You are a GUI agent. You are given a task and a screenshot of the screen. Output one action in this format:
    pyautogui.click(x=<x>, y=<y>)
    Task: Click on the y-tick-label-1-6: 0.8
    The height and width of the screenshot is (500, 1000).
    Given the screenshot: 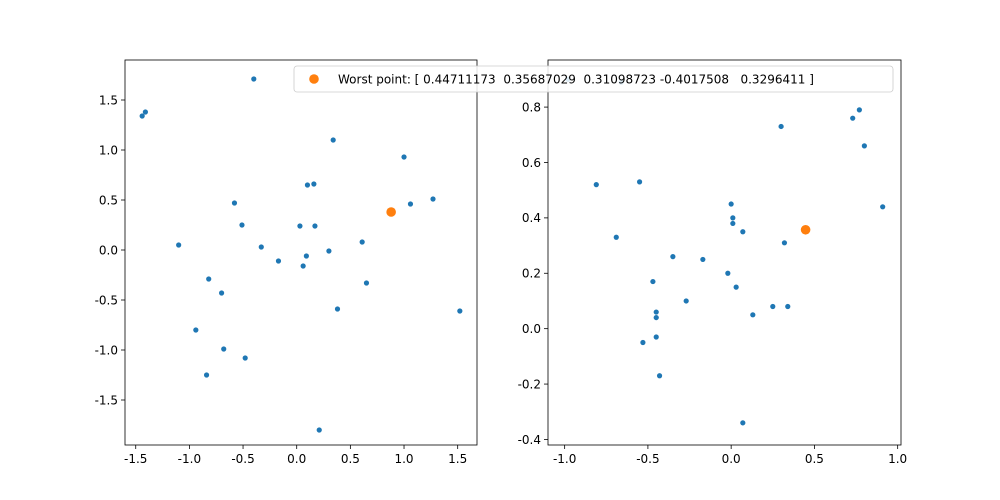 What is the action you would take?
    pyautogui.click(x=531, y=107)
    